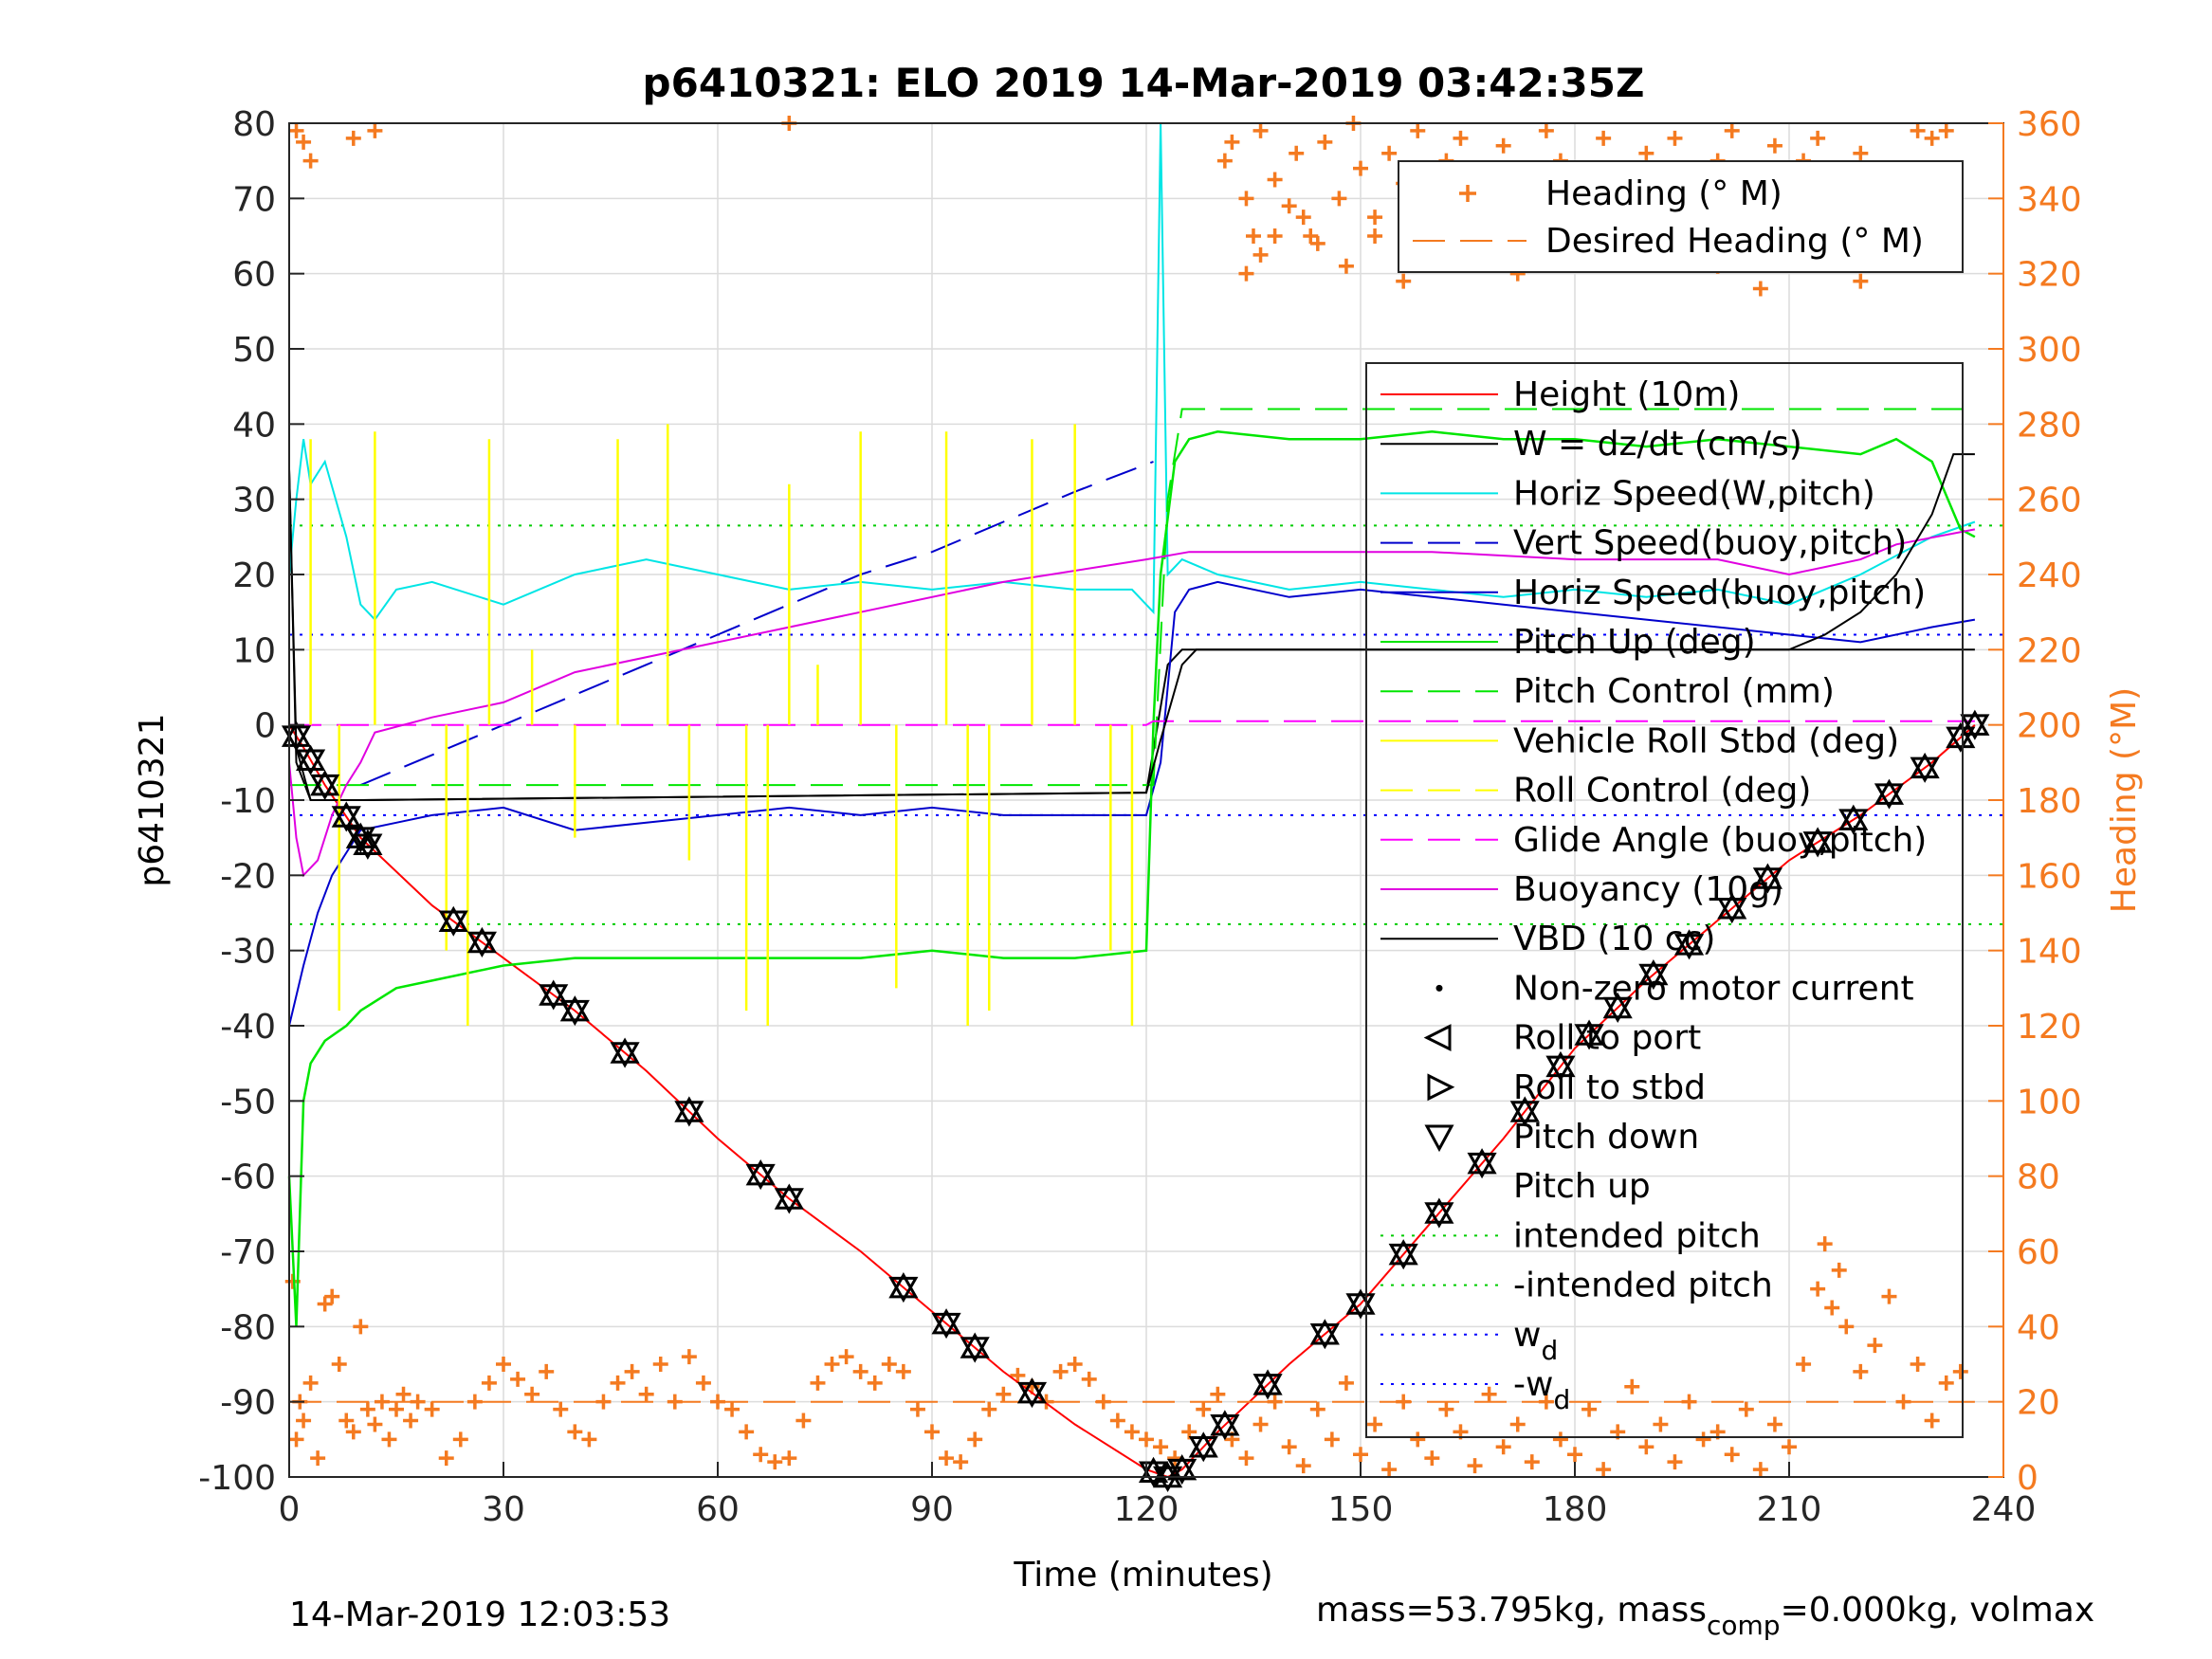 The image size is (2212, 1659). Describe the element at coordinates (1582, 1186) in the screenshot. I see `legend-label-text: Pitch up` at that location.